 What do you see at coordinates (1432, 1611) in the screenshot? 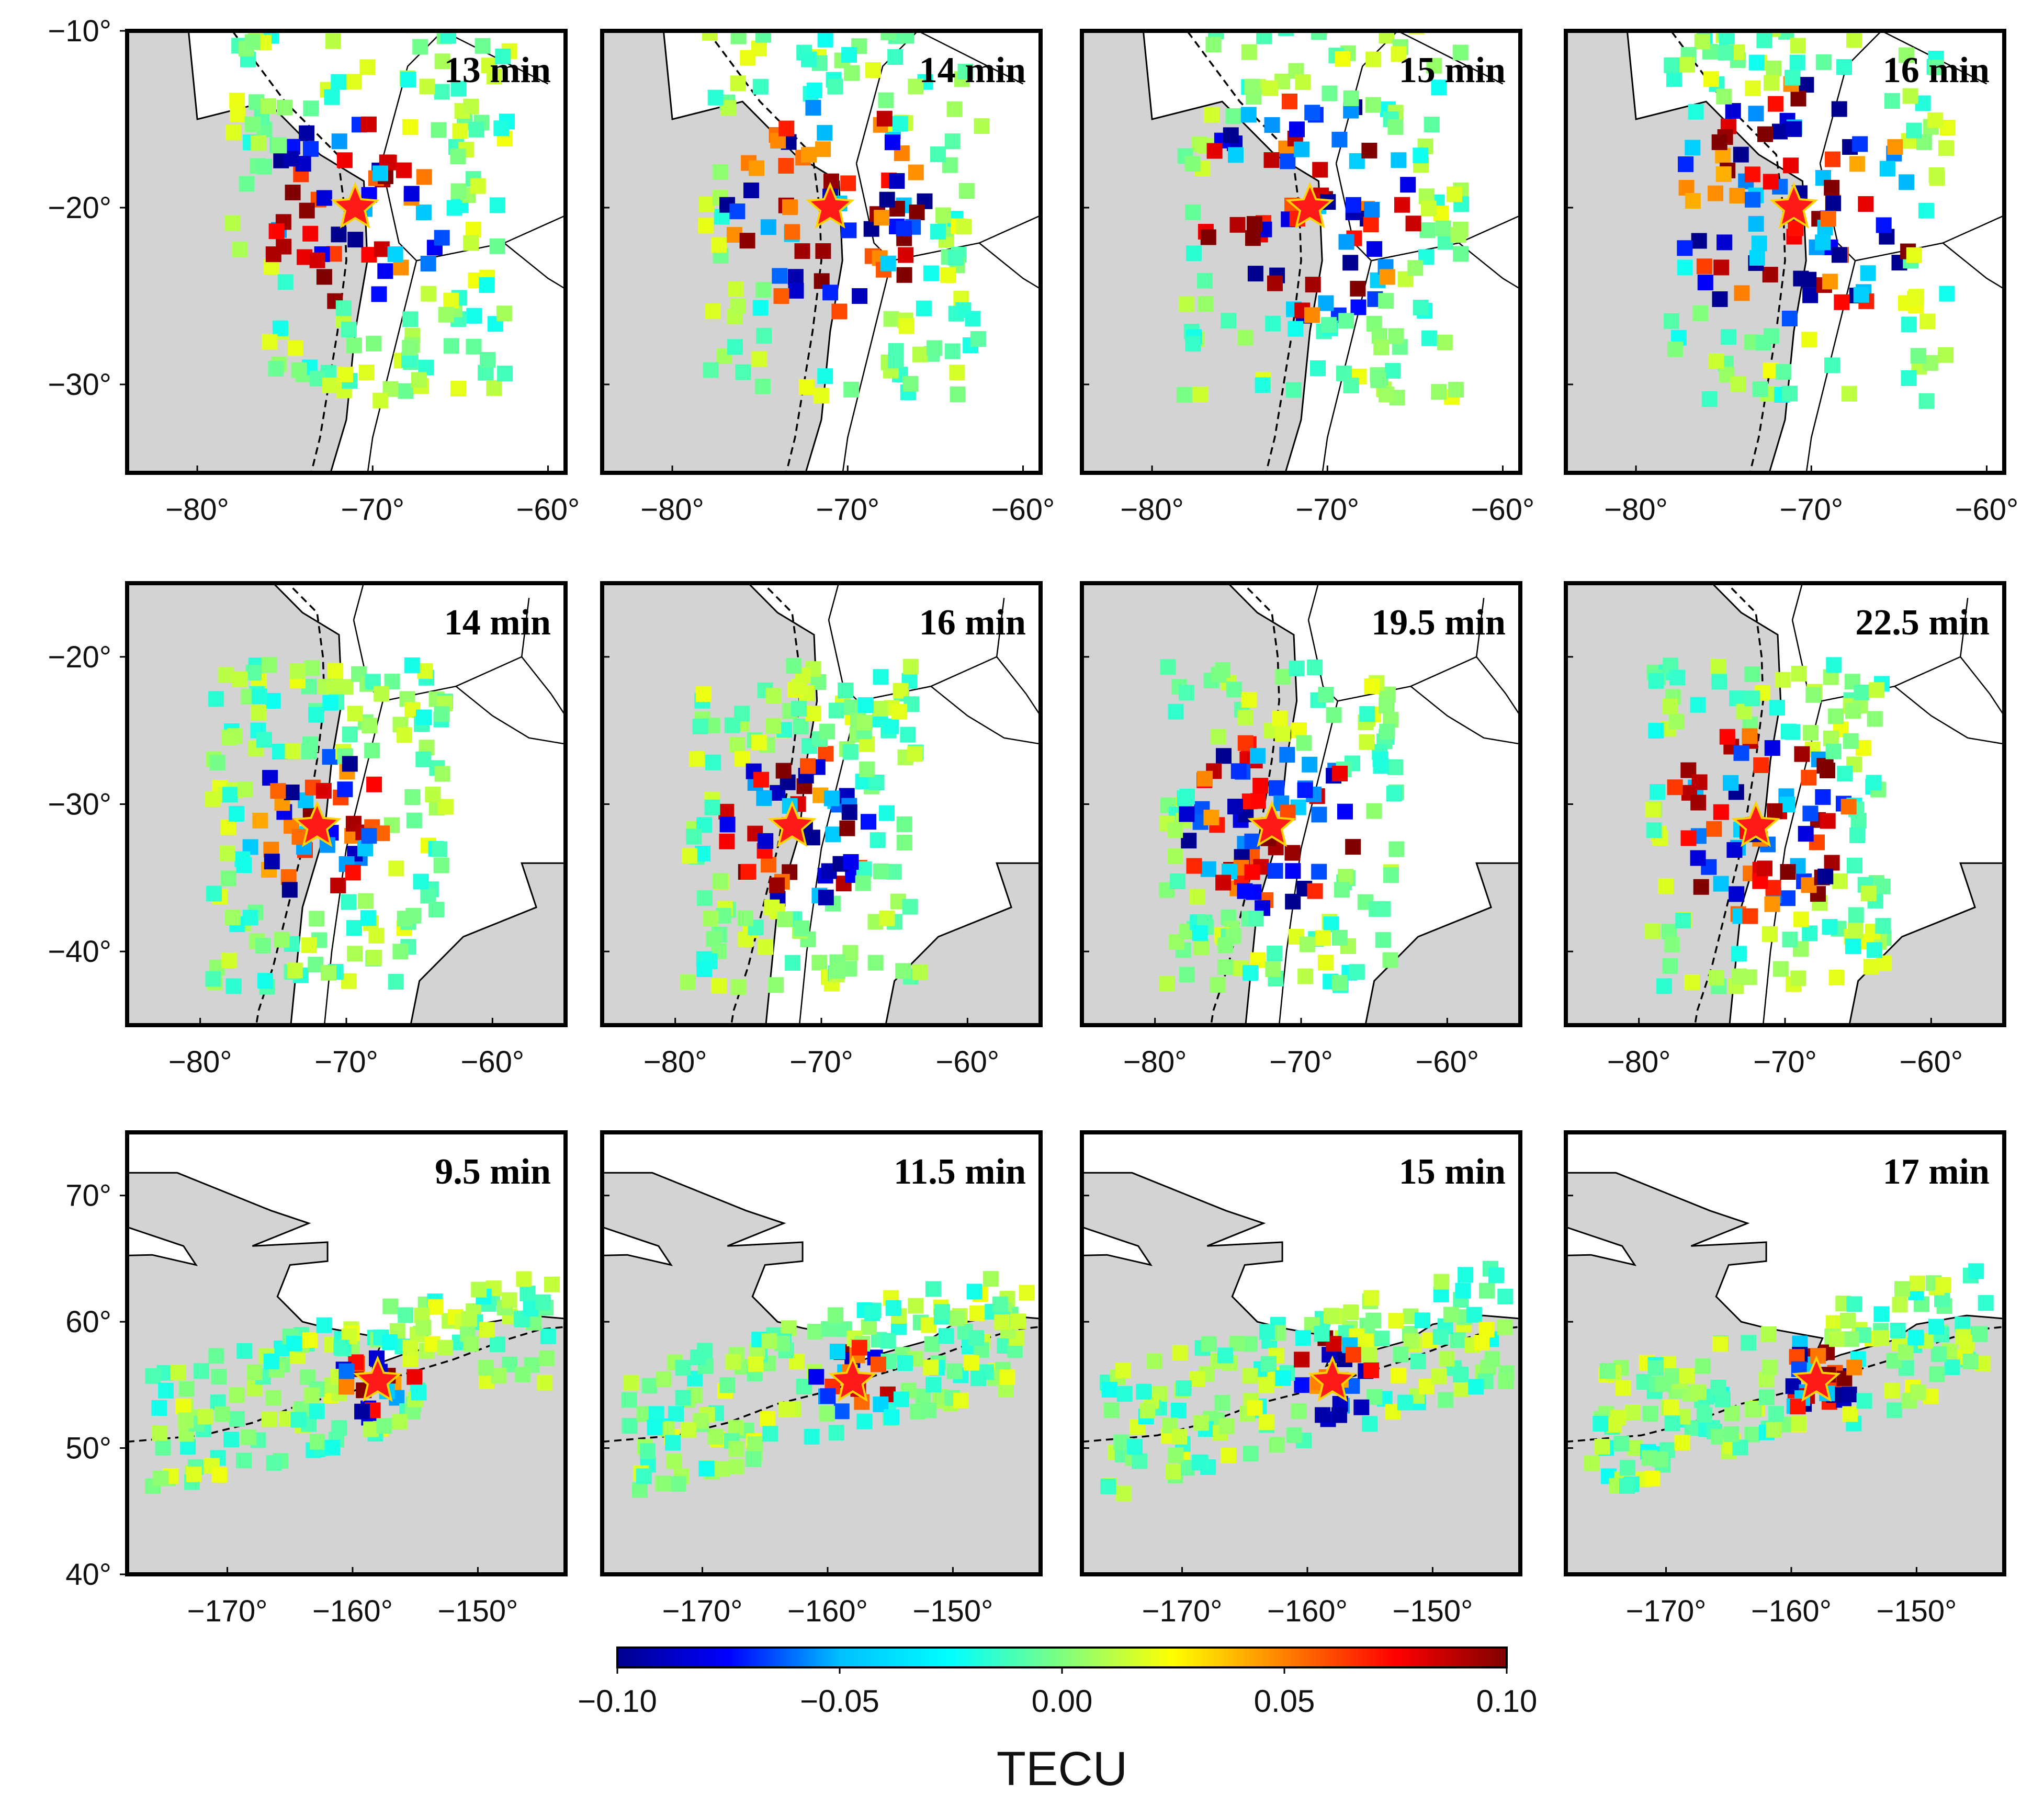
I see `x-tick-label: −150°` at bounding box center [1432, 1611].